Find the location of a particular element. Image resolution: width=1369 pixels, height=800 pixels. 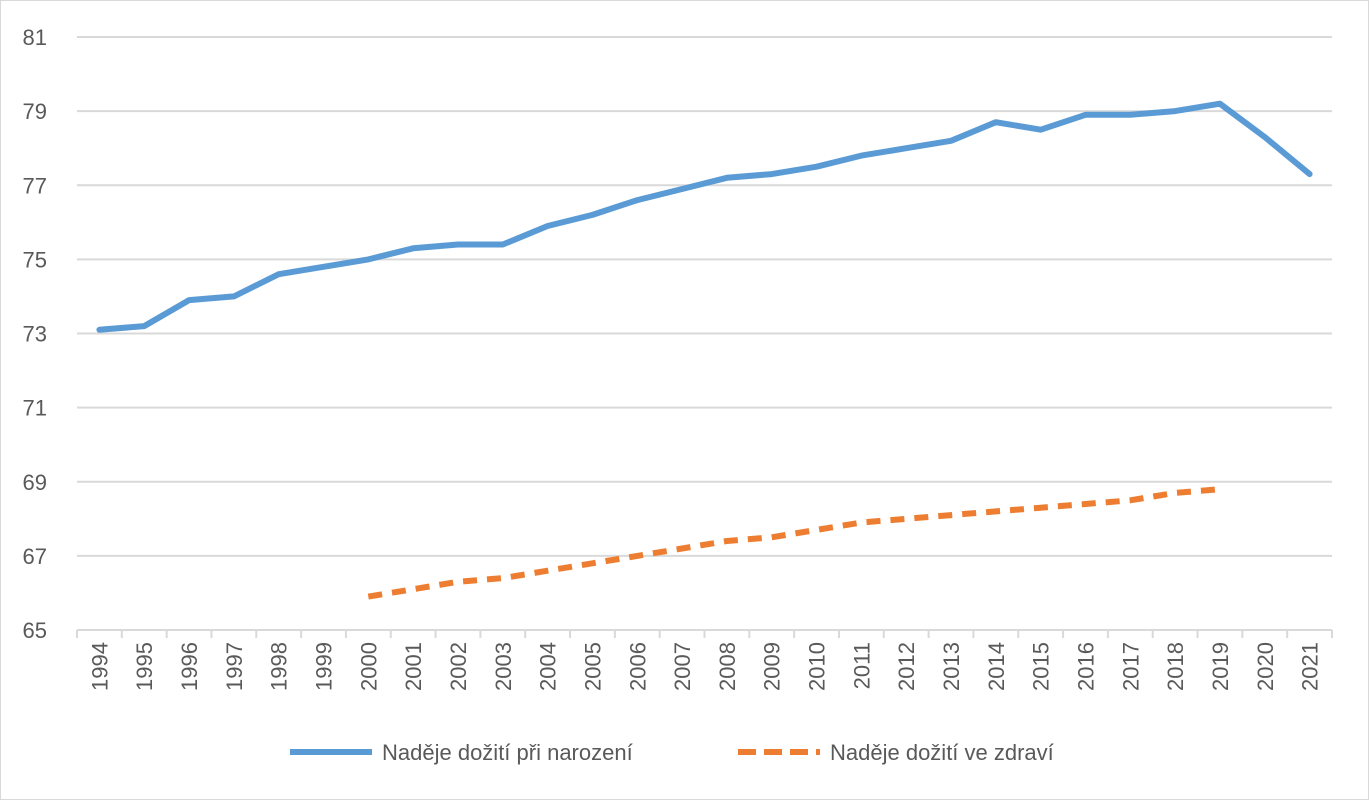

y-tick-label: 67 is located at coordinates (35, 556).